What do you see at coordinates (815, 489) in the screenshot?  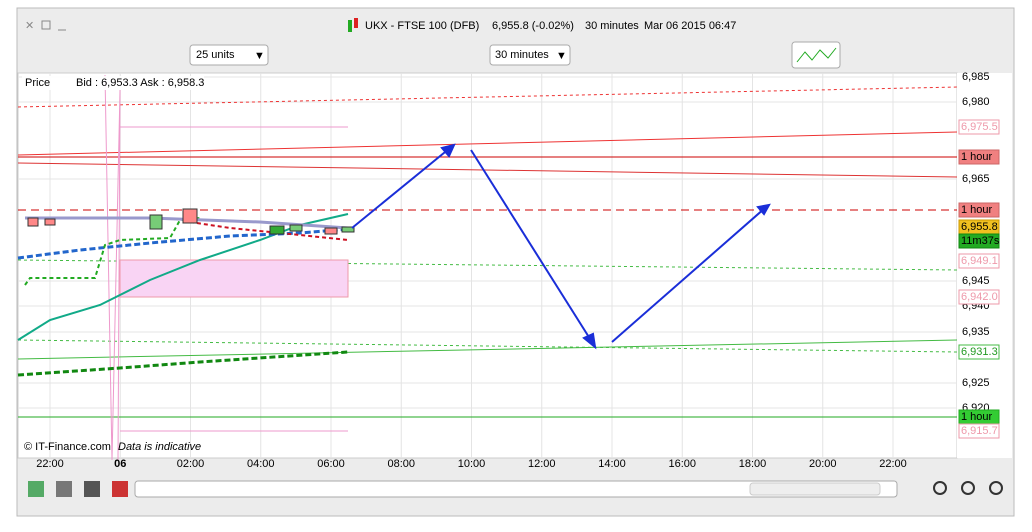 I see `scroll-thumb` at bounding box center [815, 489].